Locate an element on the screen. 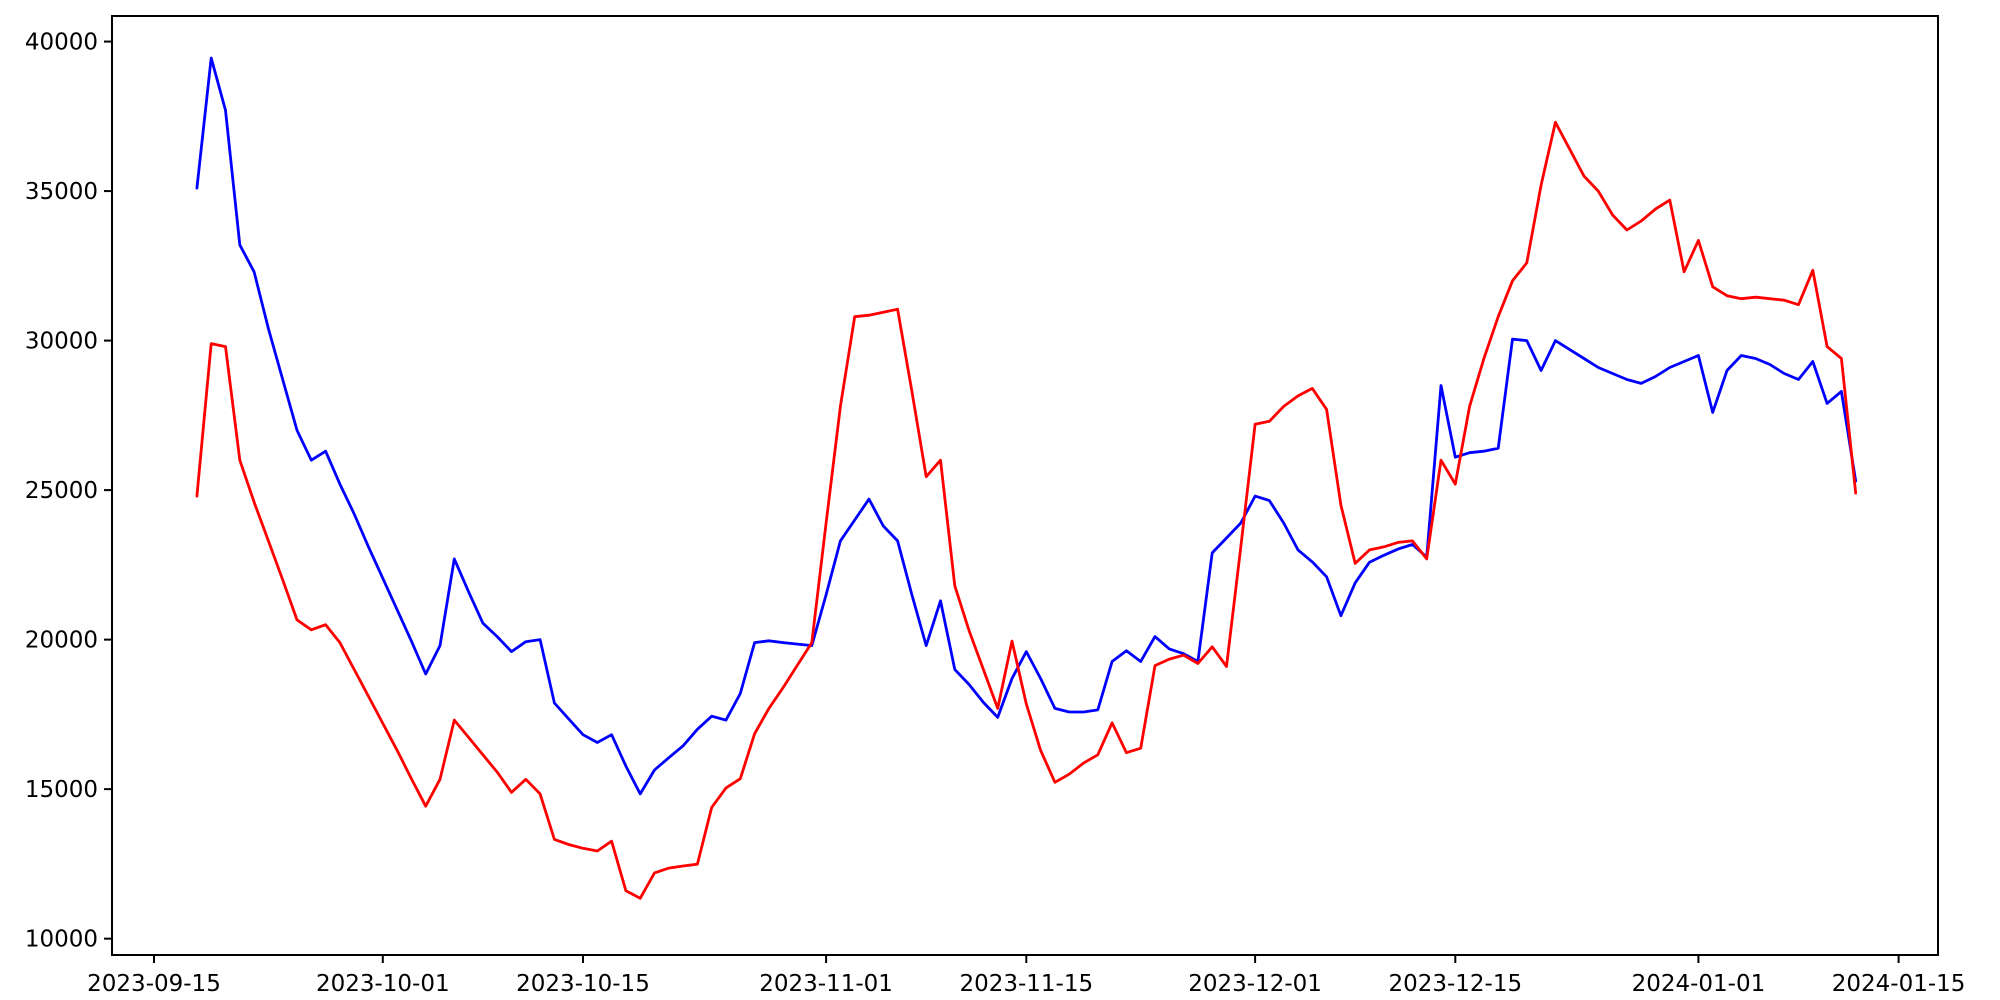 This screenshot has height=1000, width=2000. x-tick-label: 2023-12-15 is located at coordinates (1455, 984).